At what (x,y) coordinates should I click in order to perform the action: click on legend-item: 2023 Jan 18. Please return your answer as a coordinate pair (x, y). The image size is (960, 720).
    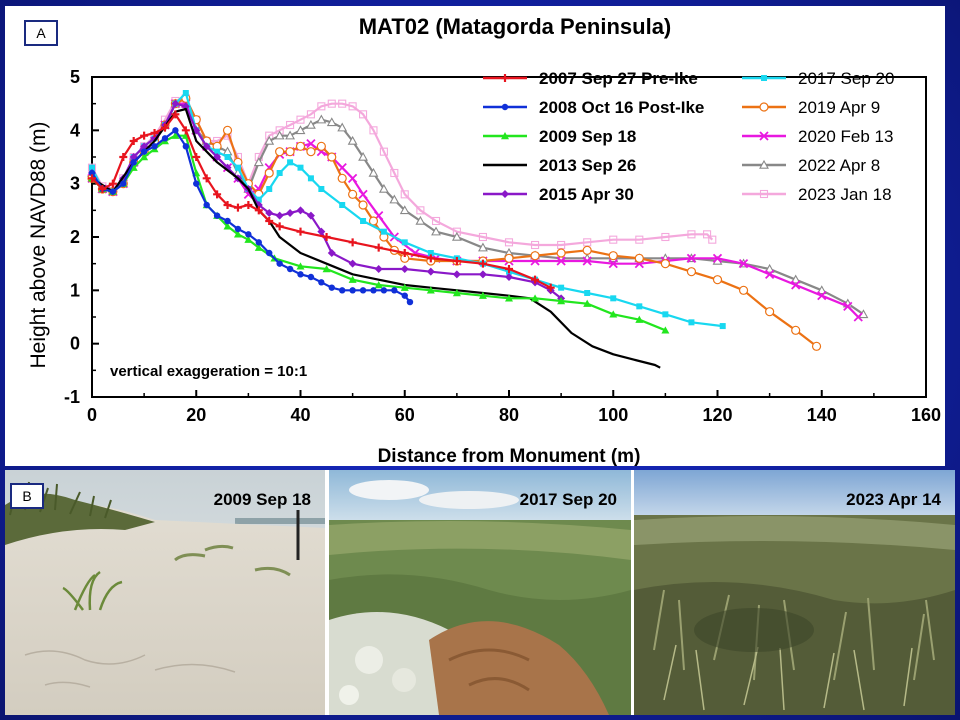
    Looking at the image, I should click on (817, 194).